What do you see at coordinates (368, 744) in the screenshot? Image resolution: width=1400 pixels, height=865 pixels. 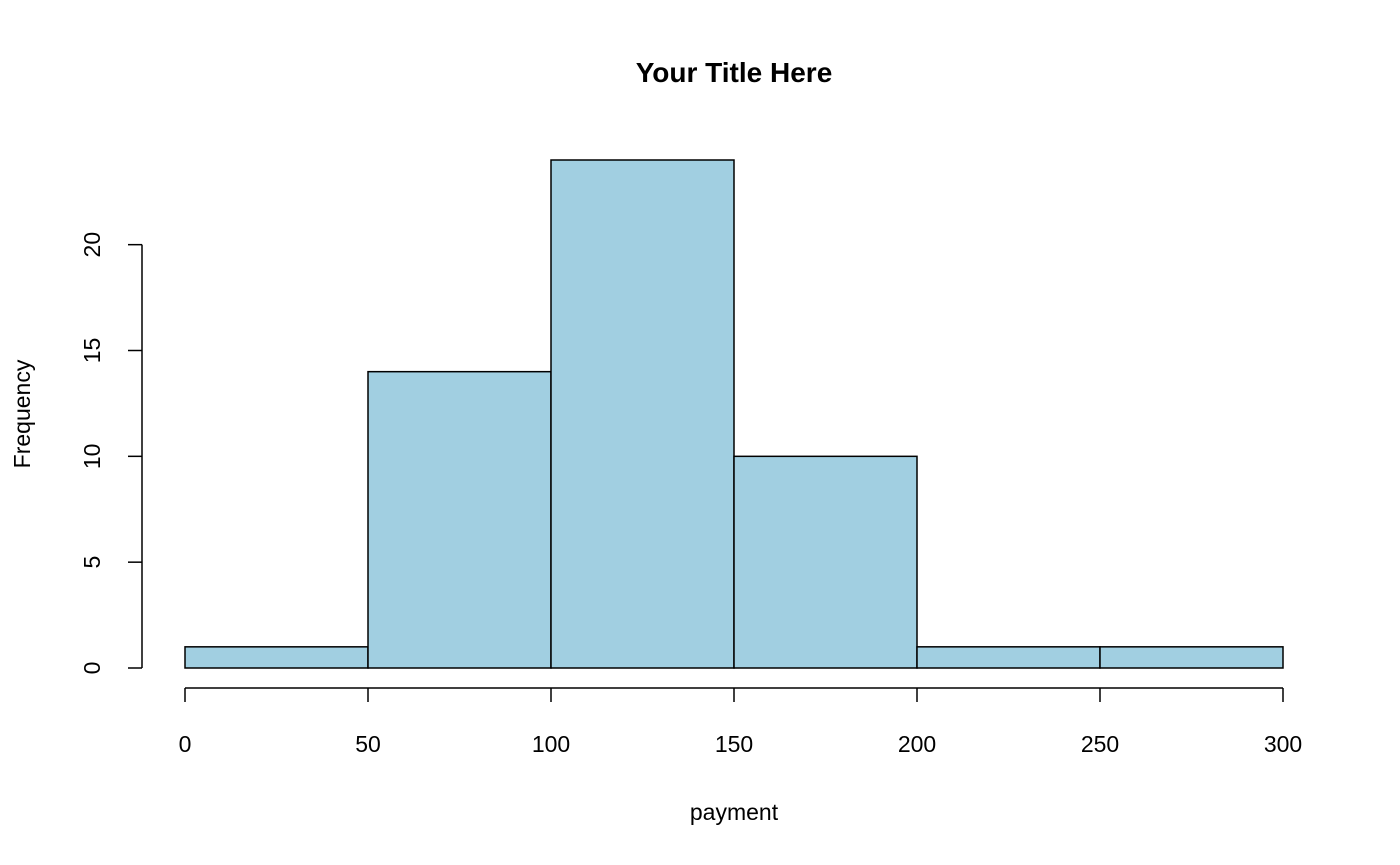 I see `x-tick-label: 50` at bounding box center [368, 744].